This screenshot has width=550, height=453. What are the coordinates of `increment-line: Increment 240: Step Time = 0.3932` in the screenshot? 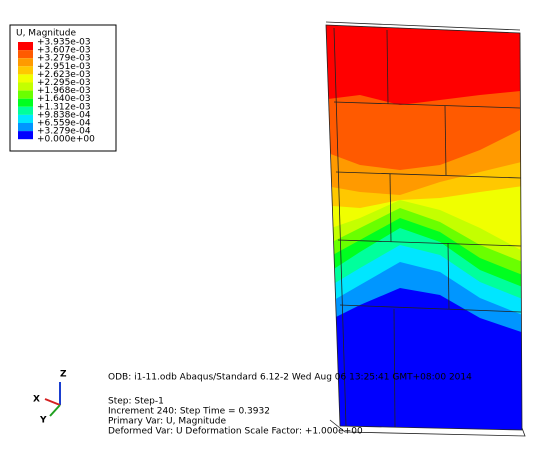 It's located at (189, 412).